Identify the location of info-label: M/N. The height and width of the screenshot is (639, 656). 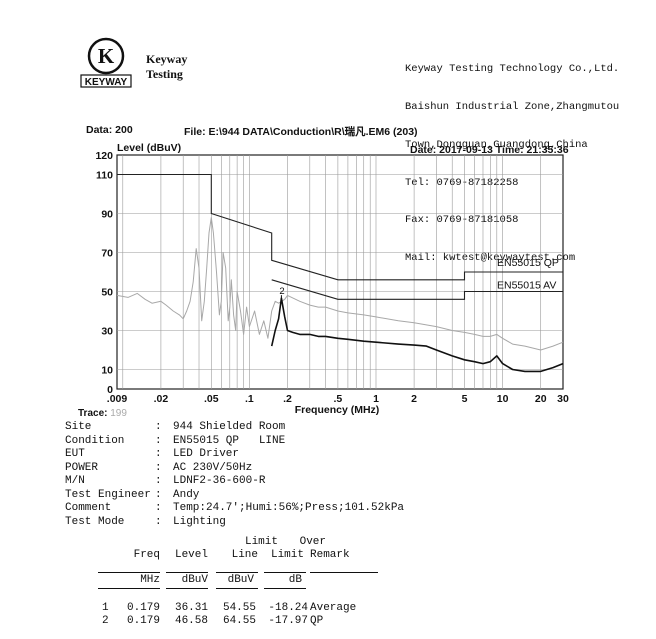
(75, 481).